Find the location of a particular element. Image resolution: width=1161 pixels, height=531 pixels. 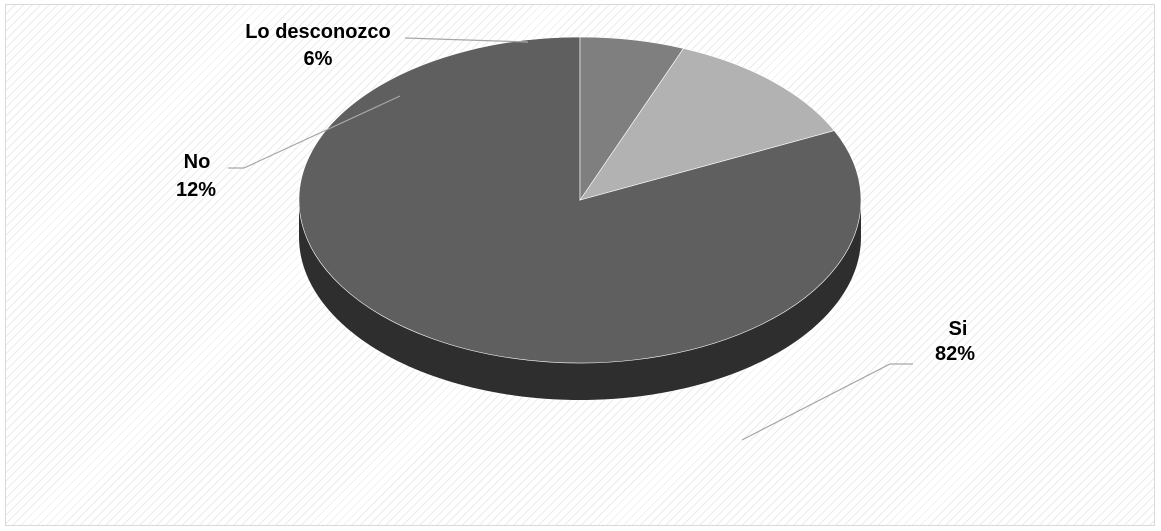

slice-label-no-value: 12% is located at coordinates (196, 190).